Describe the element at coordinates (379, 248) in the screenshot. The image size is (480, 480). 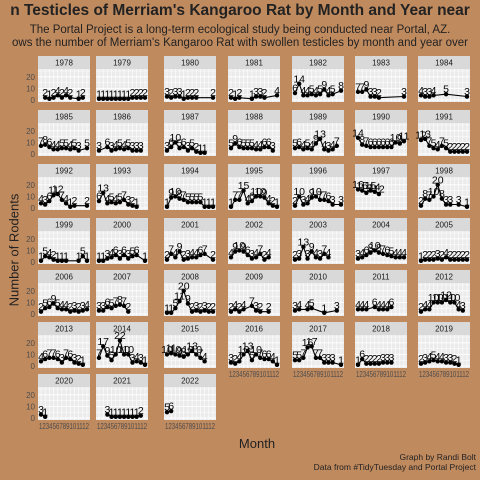
I see `data-label: 8` at that location.